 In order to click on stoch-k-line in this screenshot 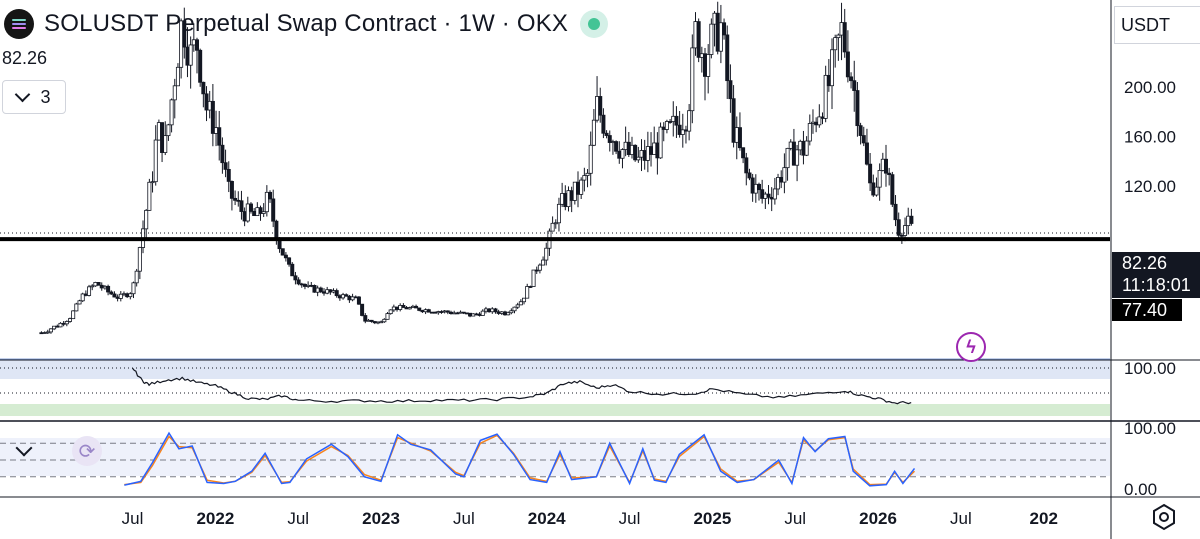, I will do `click(520, 459)`.